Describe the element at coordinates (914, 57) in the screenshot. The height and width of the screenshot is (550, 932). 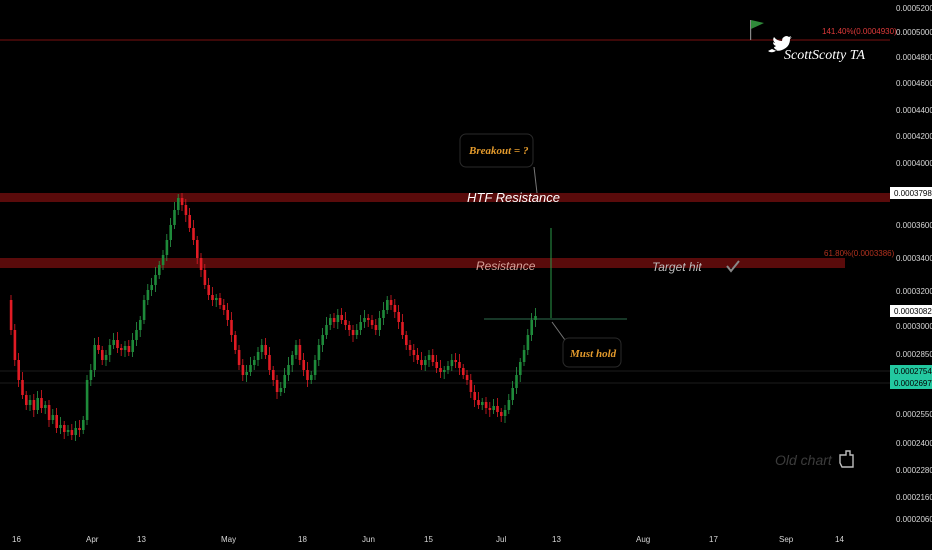
I see `y-tick-label: 0.0004800` at that location.